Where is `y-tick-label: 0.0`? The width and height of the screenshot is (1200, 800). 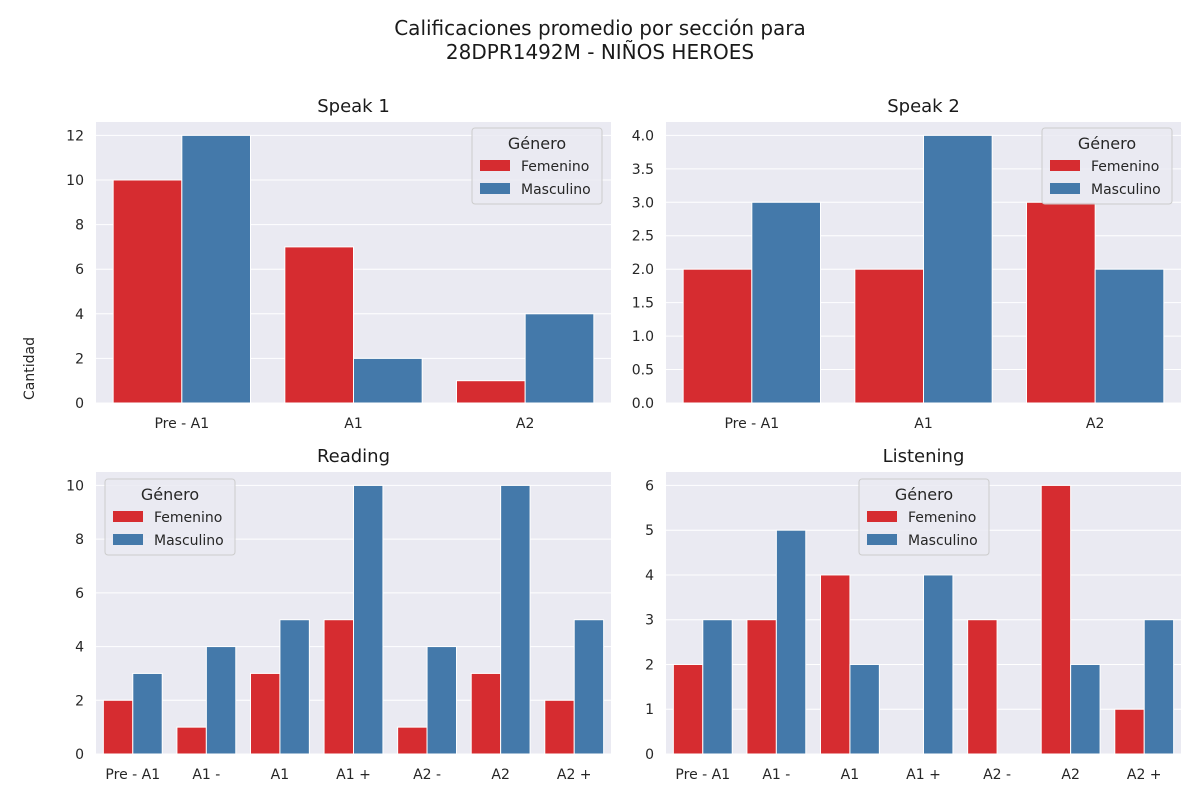
y-tick-label: 0.0 is located at coordinates (643, 404).